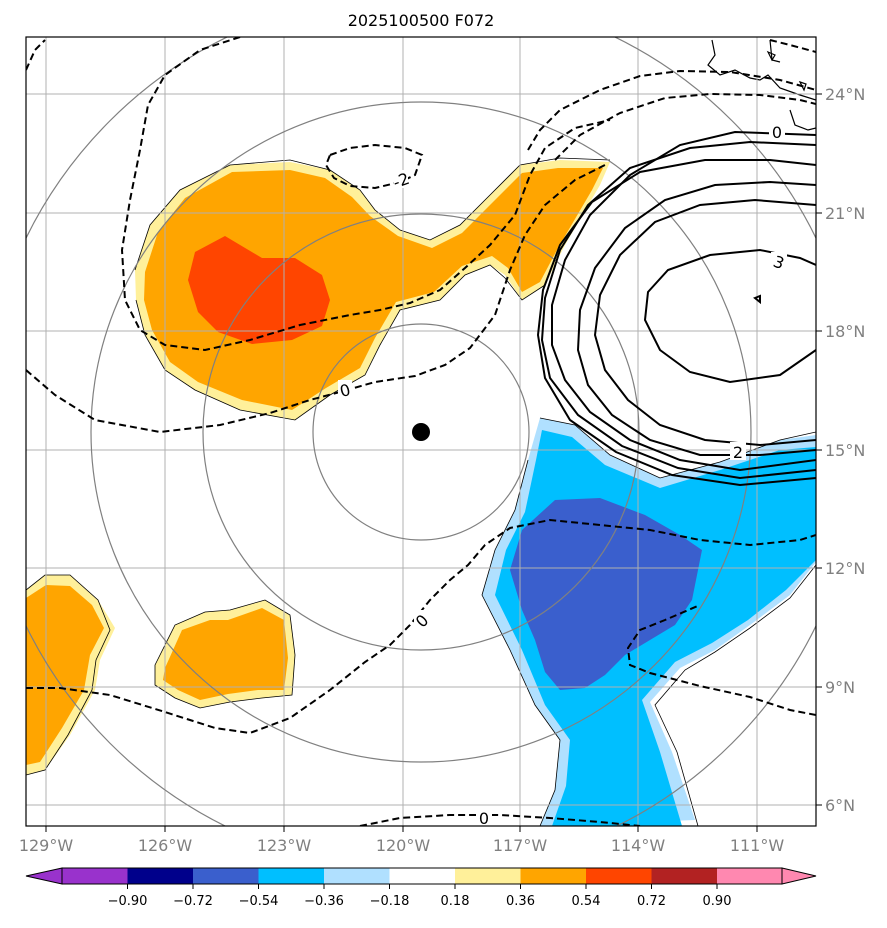  Describe the element at coordinates (455, 901) in the screenshot. I see `colorbar-label: 0.18` at that location.